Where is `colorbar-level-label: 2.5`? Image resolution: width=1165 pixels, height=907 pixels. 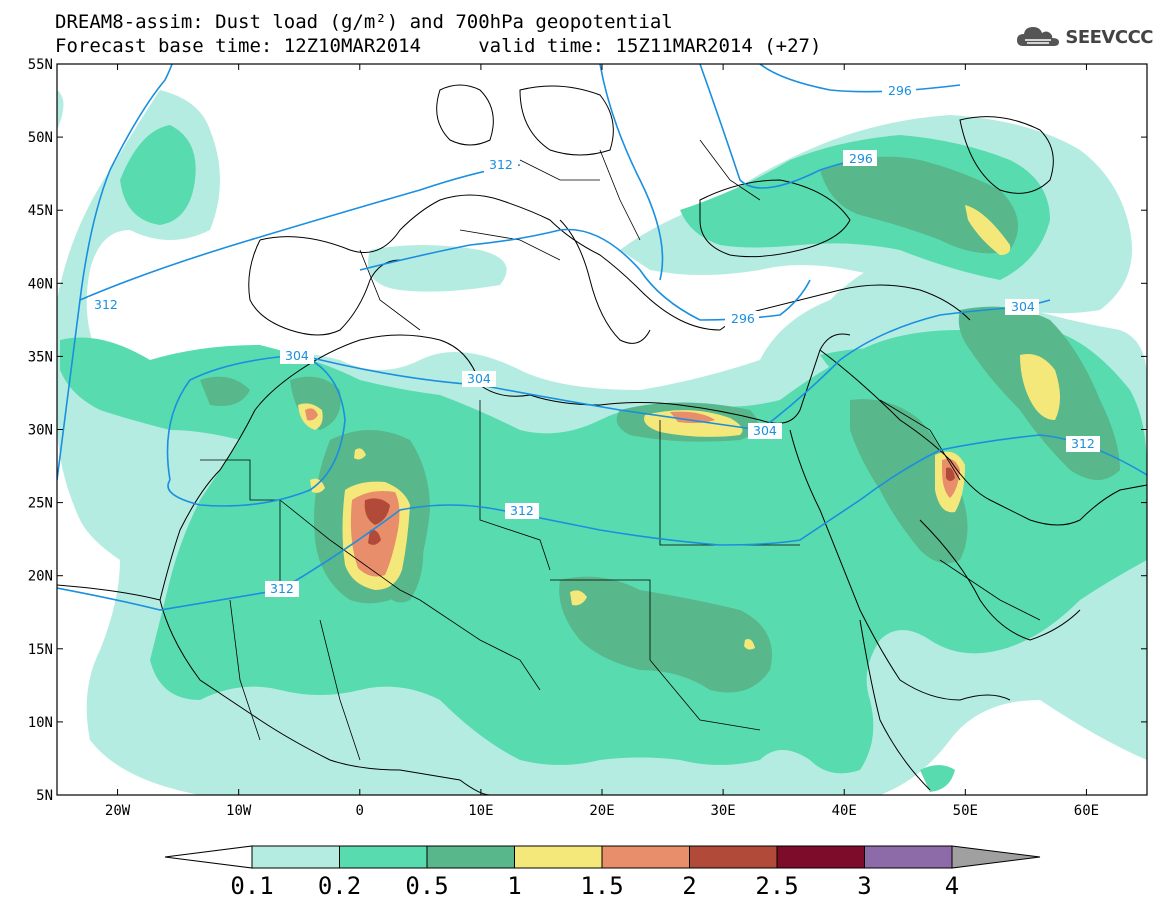 colorbar-level-label: 2.5 is located at coordinates (776, 886).